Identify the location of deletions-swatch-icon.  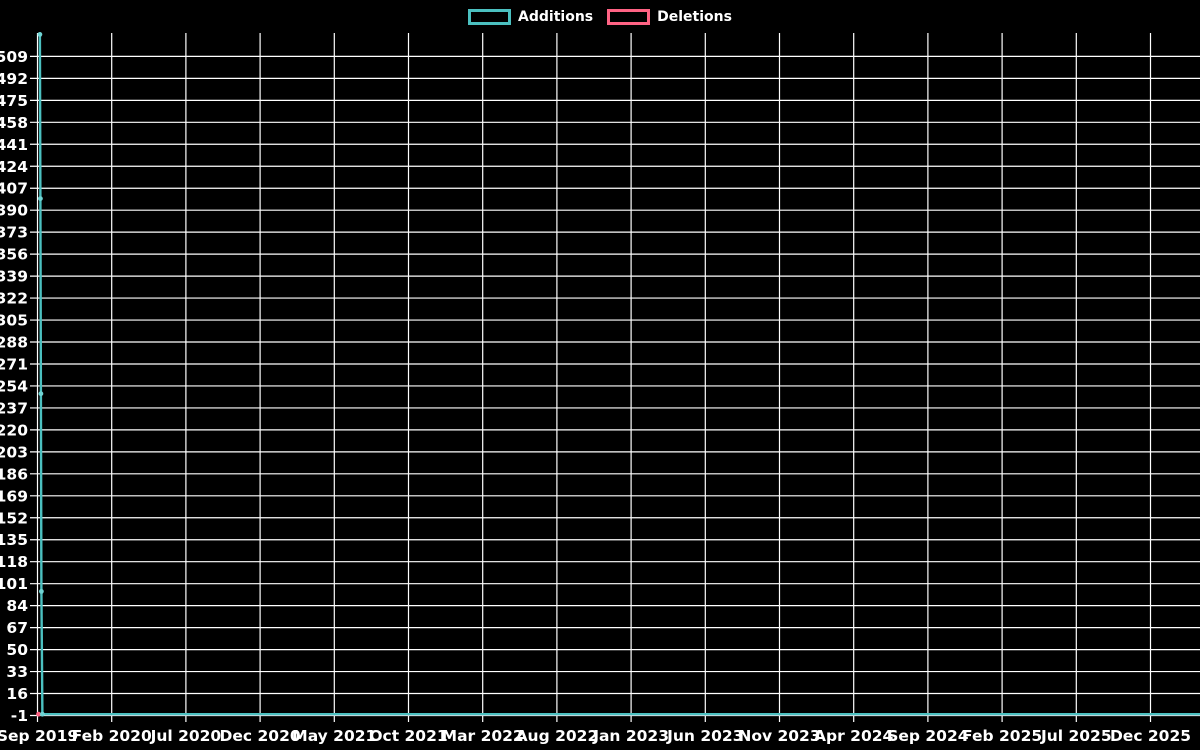
(629, 17).